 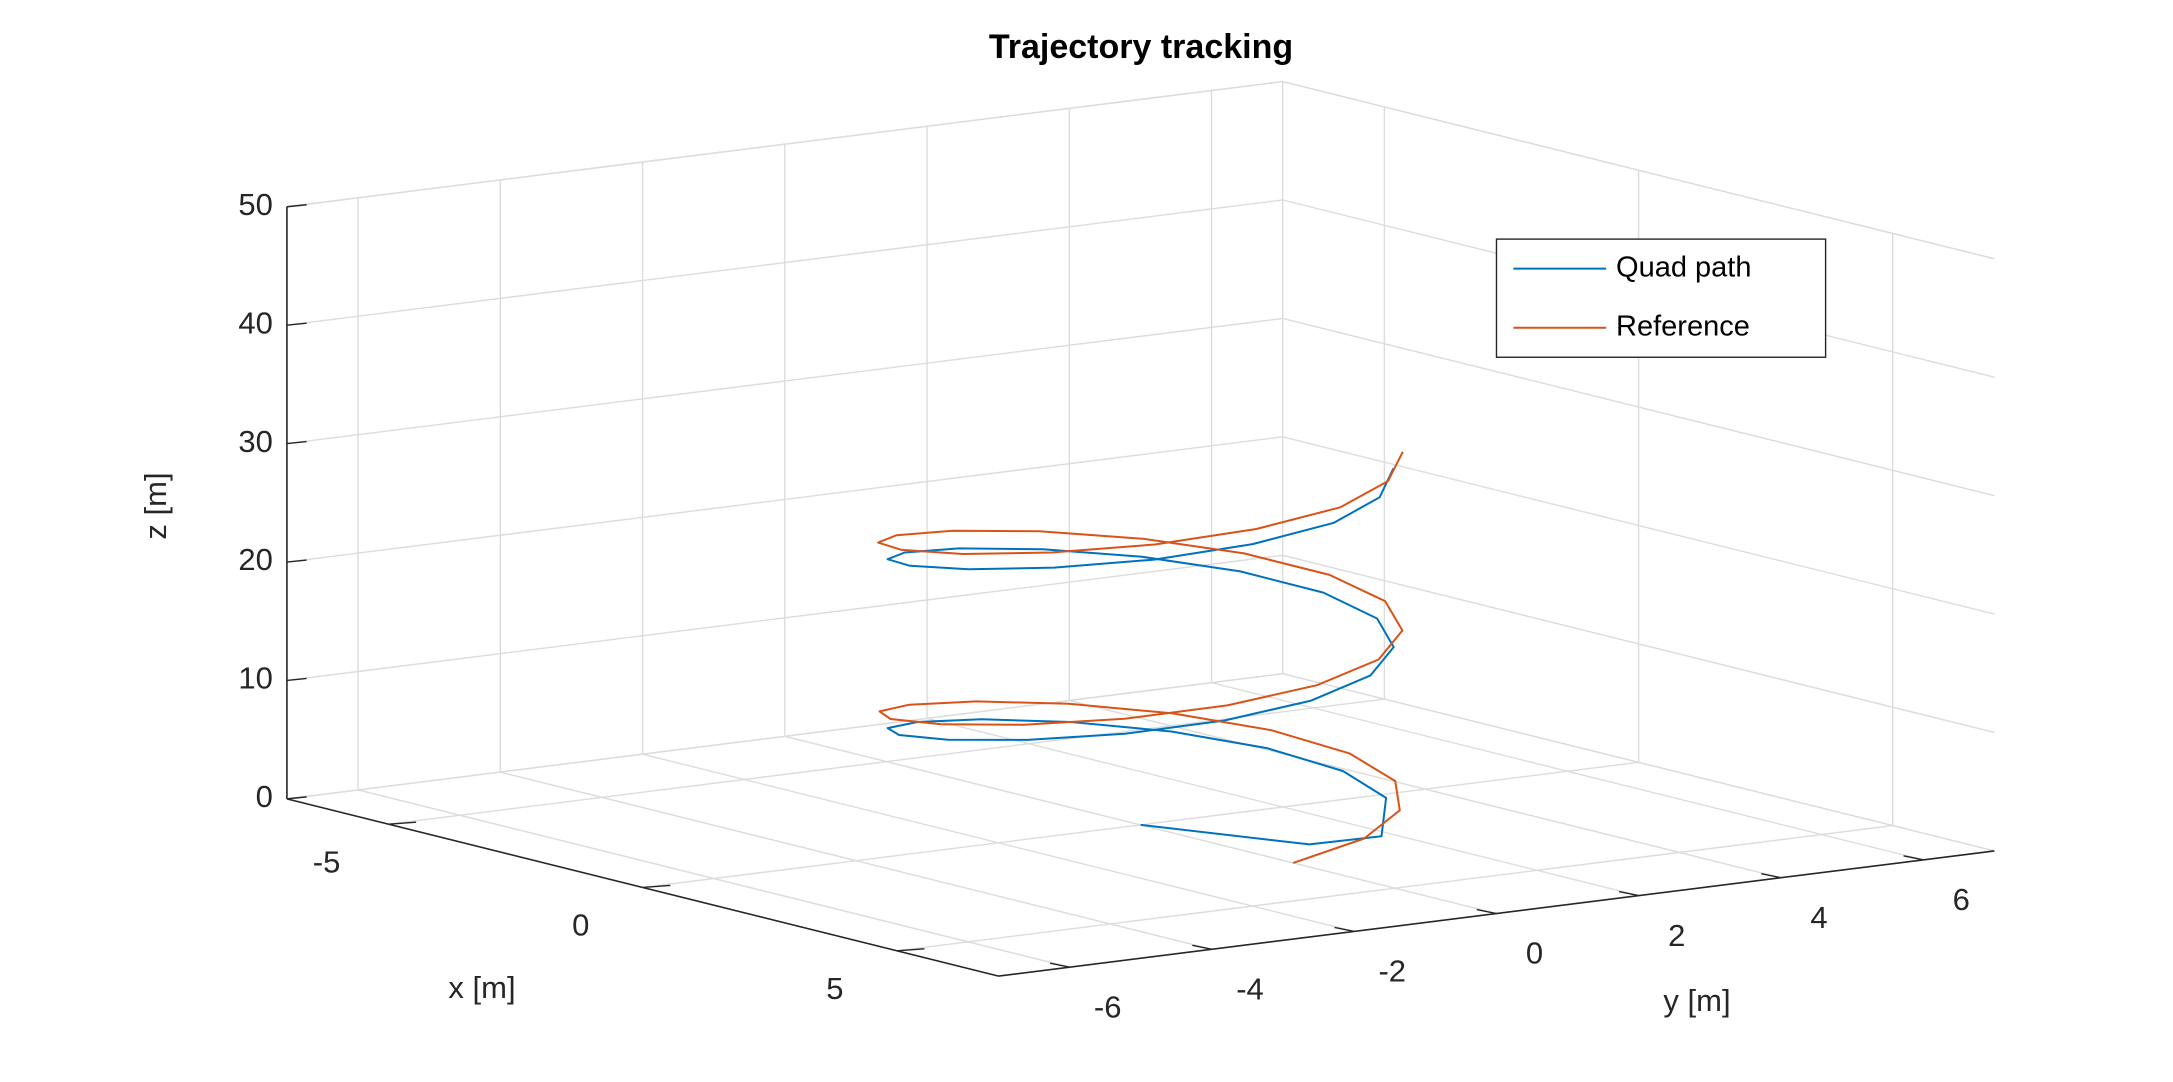 I want to click on legend-label: Reference, so click(x=1683, y=326).